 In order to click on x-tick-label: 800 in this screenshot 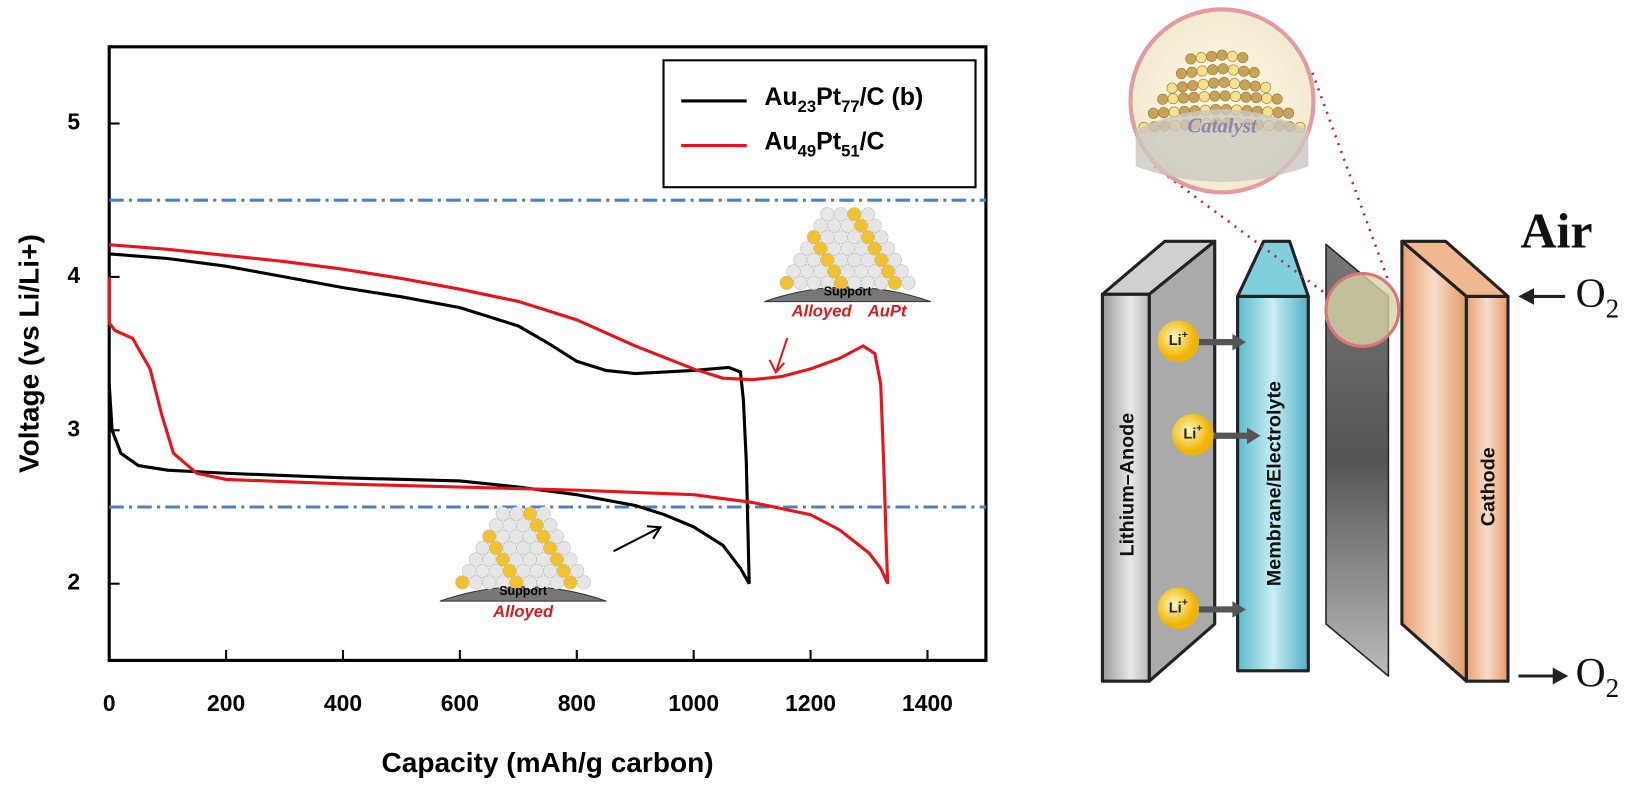, I will do `click(577, 703)`.